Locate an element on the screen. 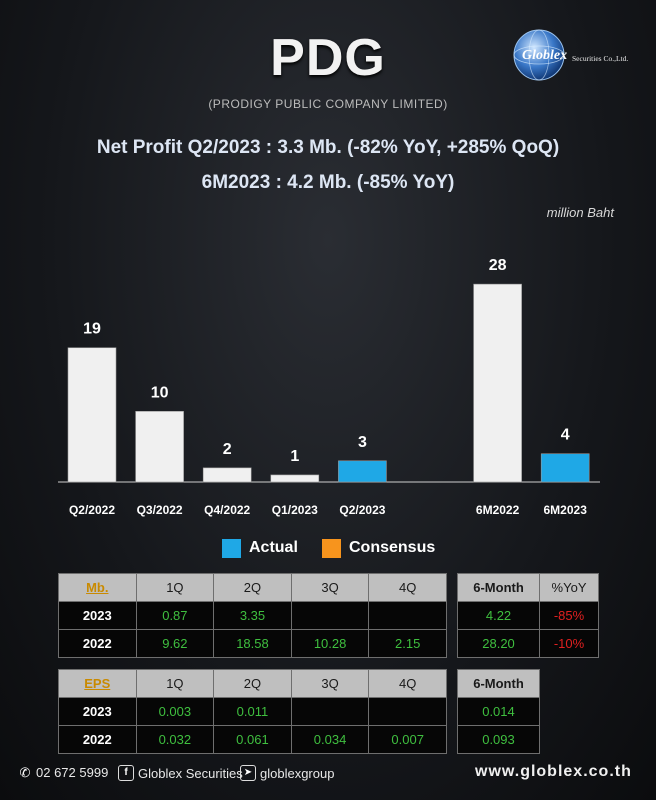 This screenshot has height=800, width=656. value-cell: 18.58 is located at coordinates (252, 643).